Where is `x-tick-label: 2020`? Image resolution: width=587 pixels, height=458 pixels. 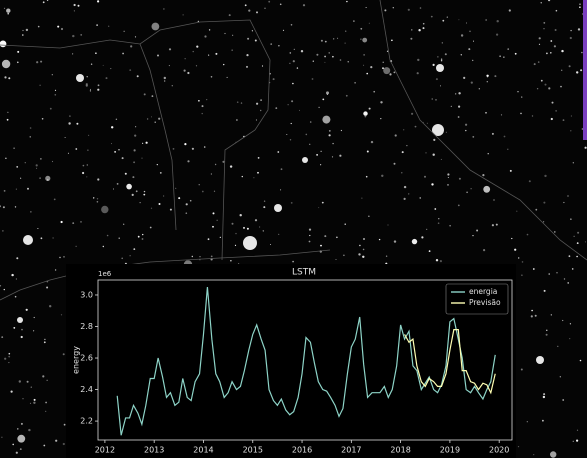
x-tick-label: 2020 is located at coordinates (499, 450).